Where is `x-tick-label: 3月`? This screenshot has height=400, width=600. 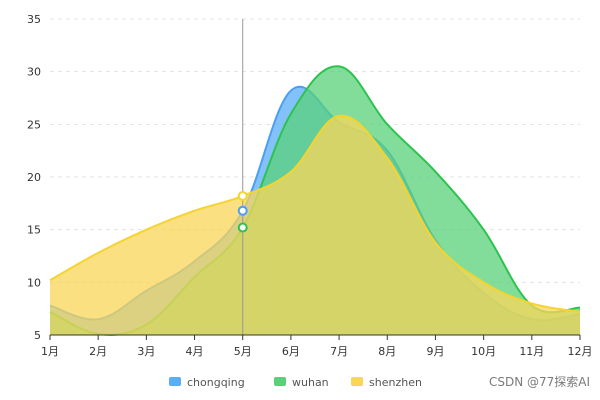
x-tick-label: 3月 is located at coordinates (146, 351).